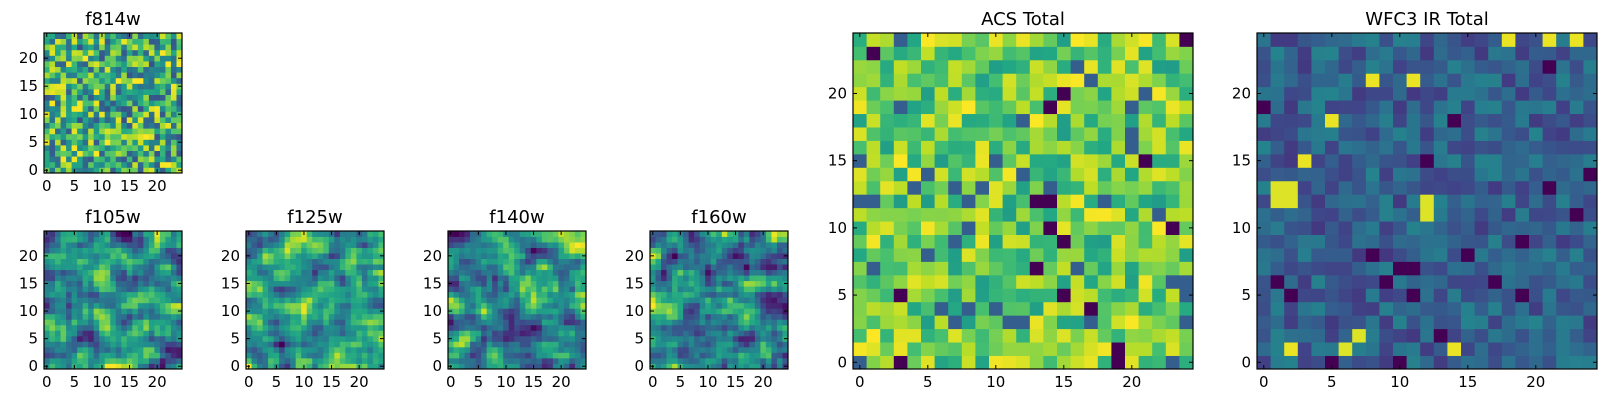  Describe the element at coordinates (235, 339) in the screenshot. I see `y-tick-label: 5` at that location.